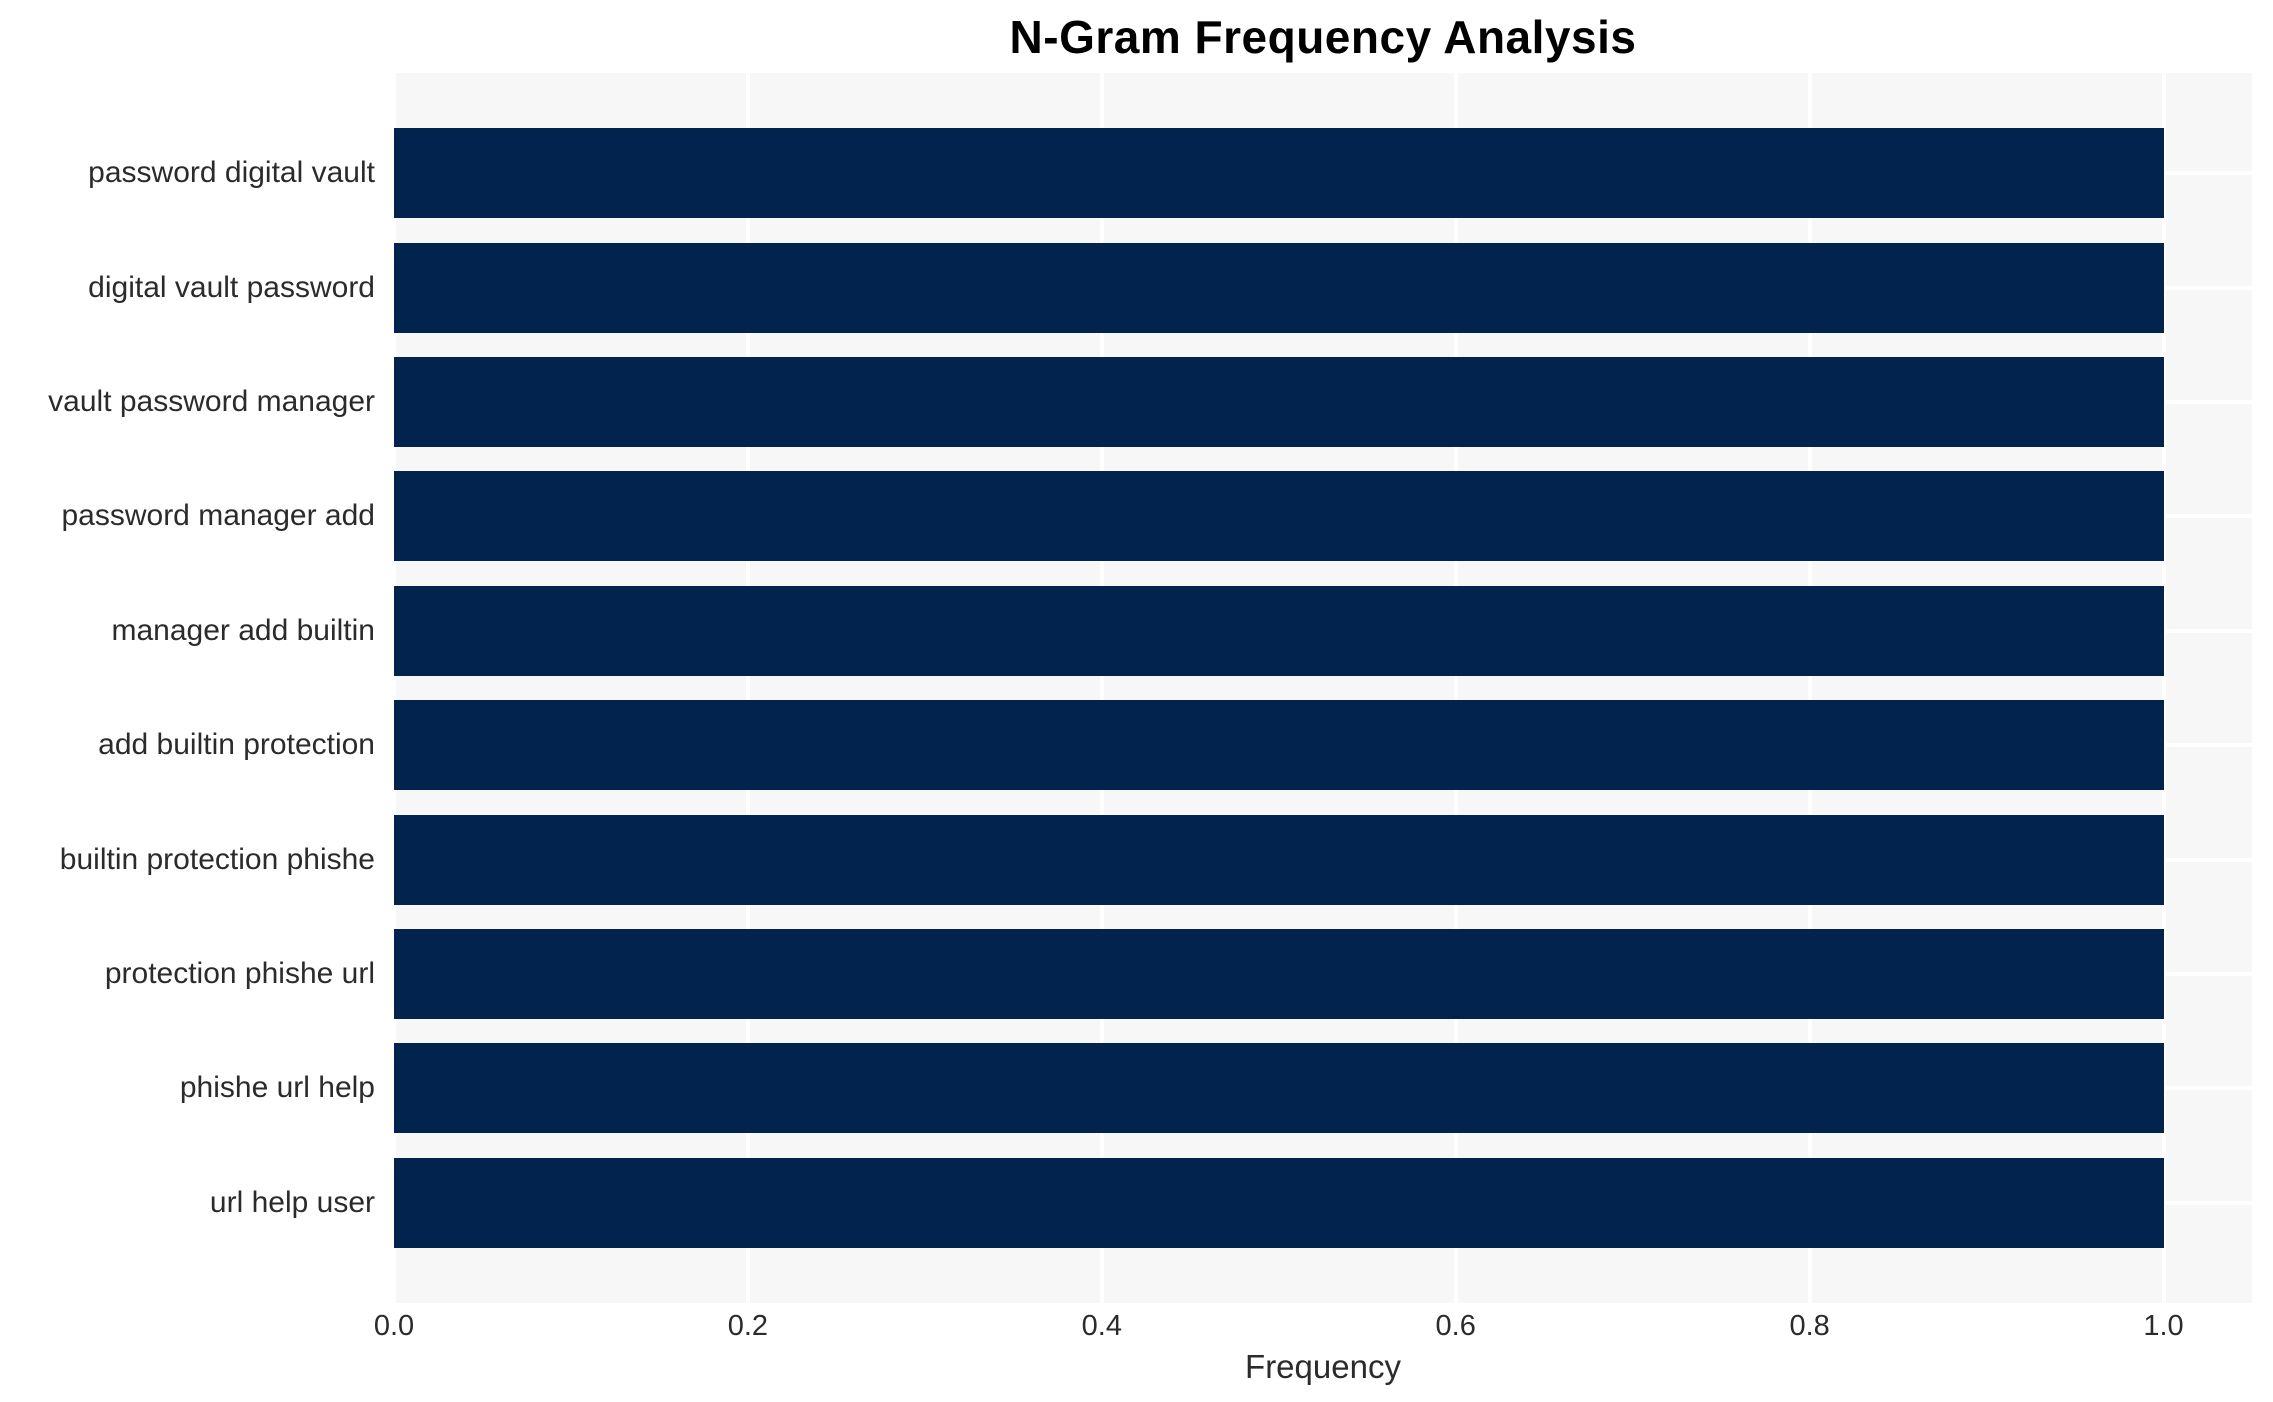 The height and width of the screenshot is (1402, 2273). I want to click on chart-title: N-Gram Frequency Analysis, so click(1323, 37).